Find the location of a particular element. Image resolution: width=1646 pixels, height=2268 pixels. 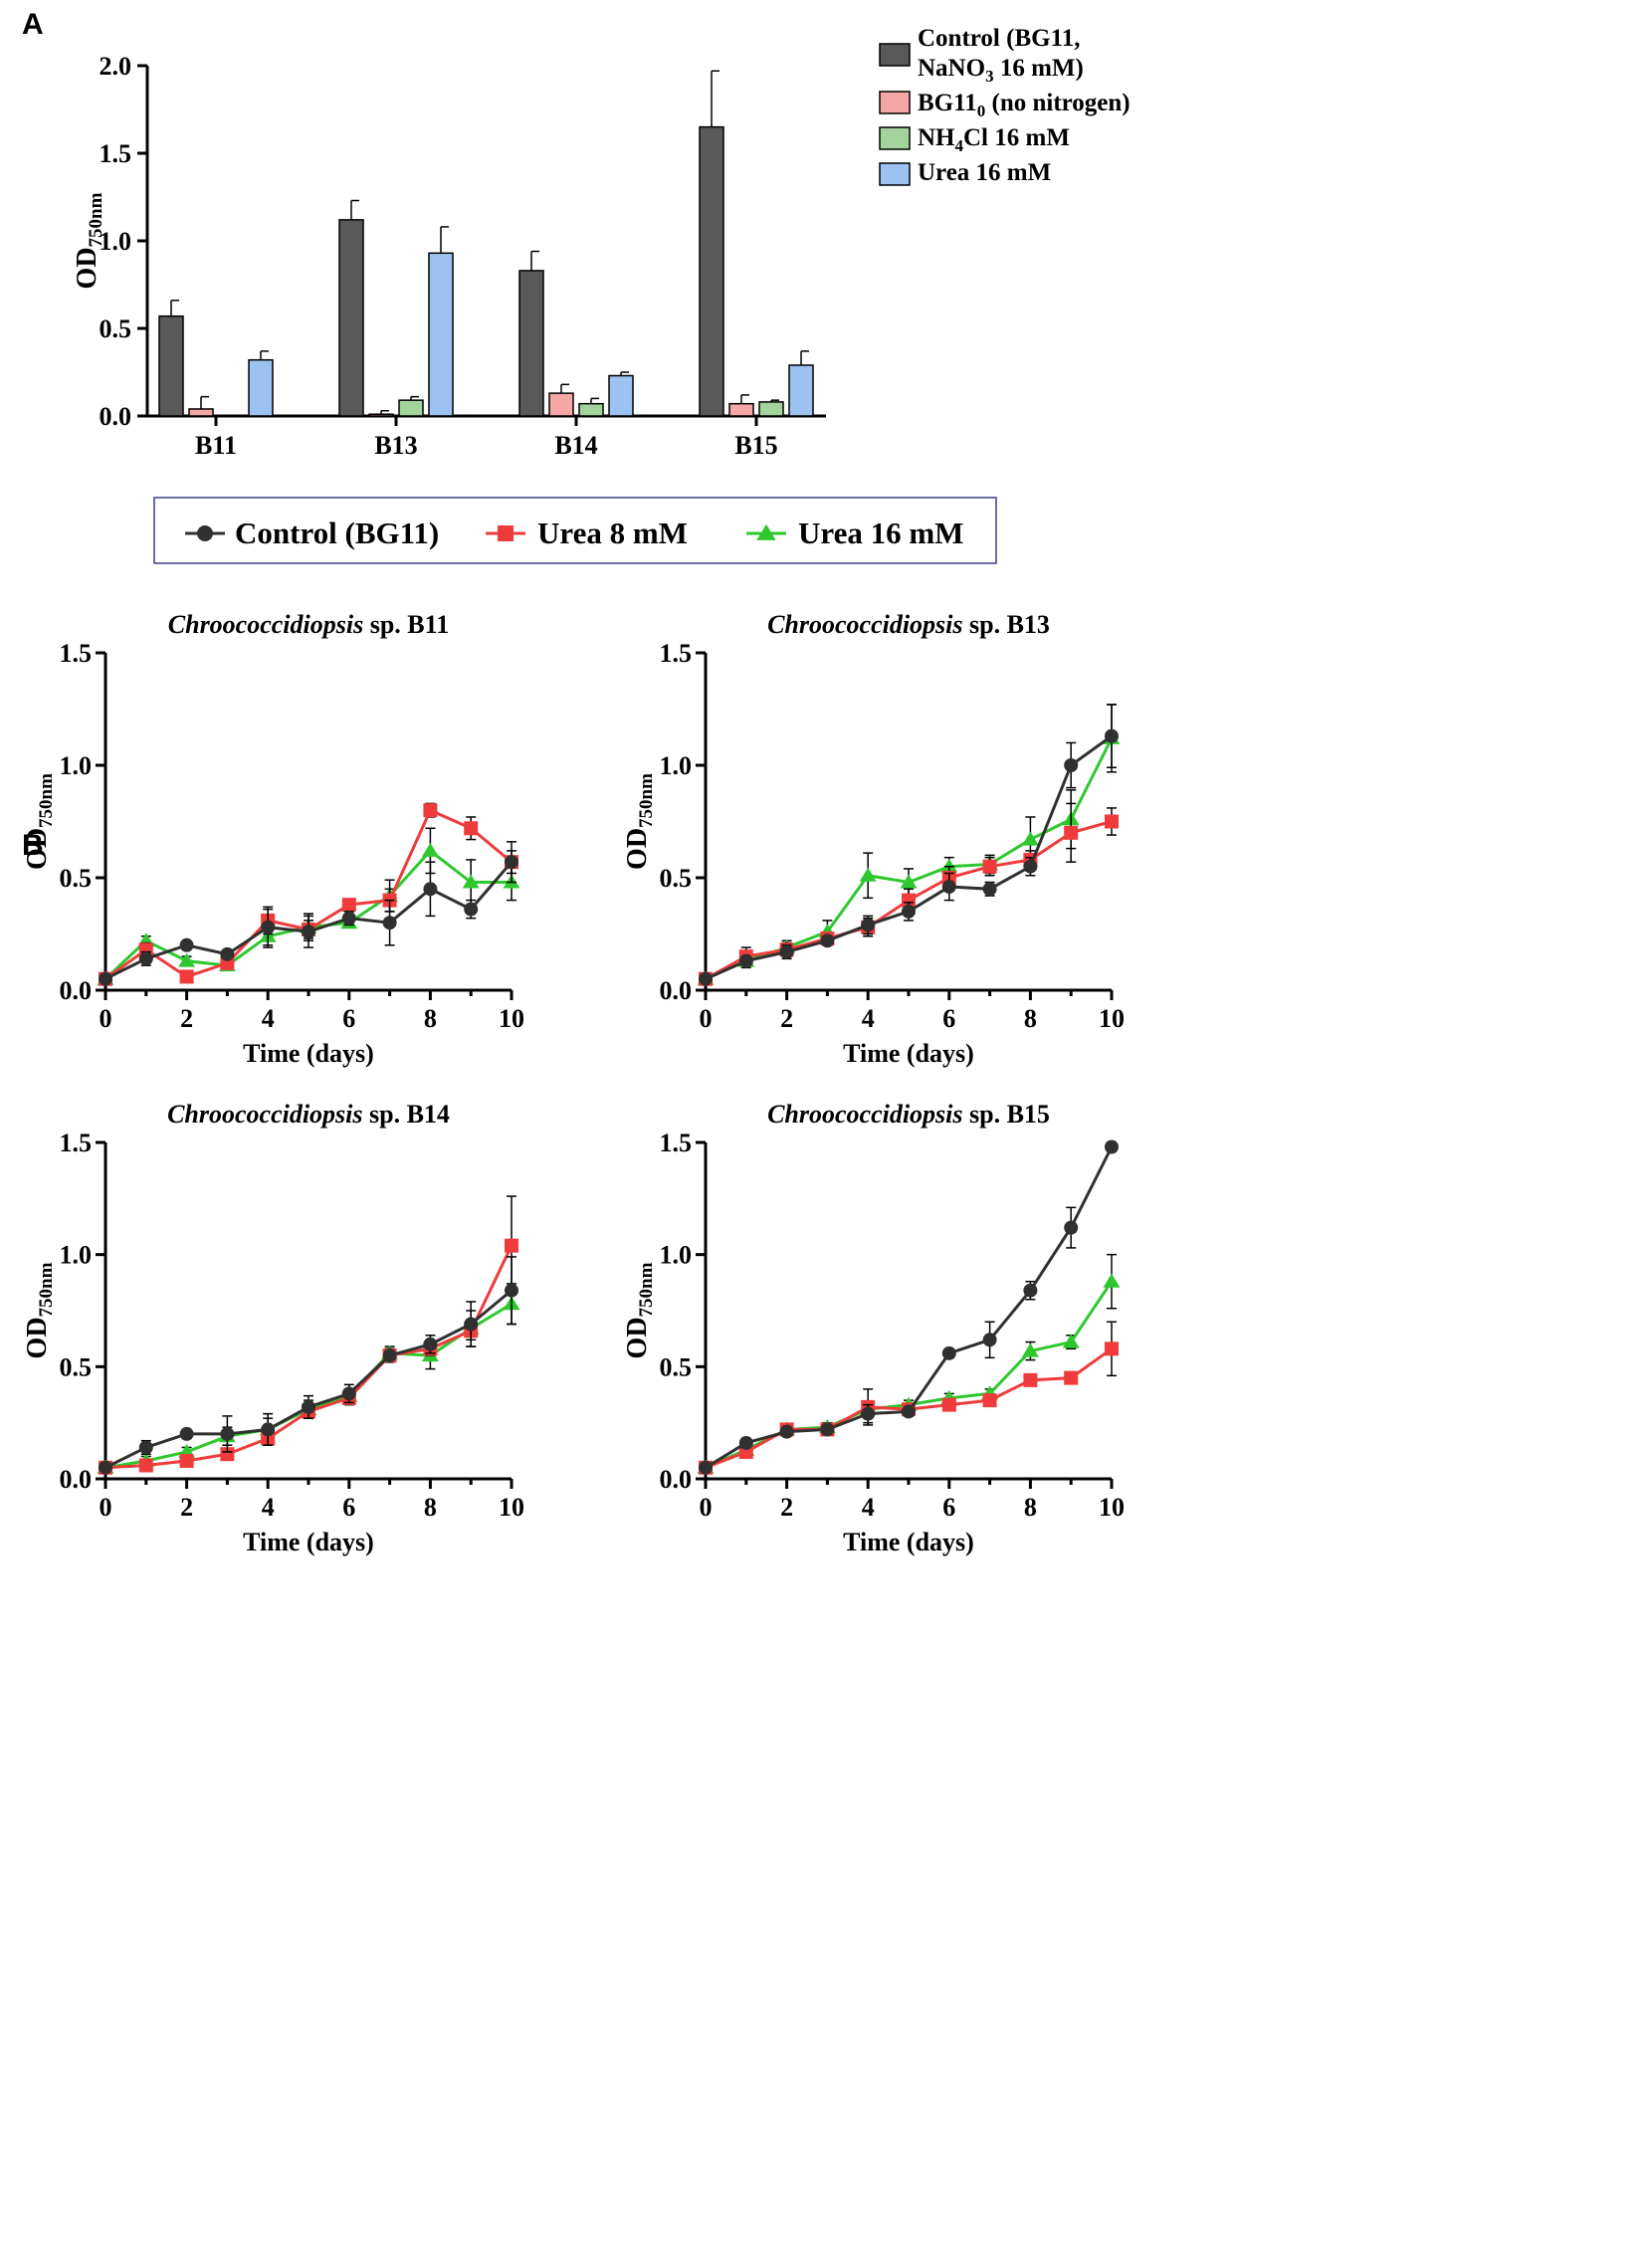

legend-b-label-urea-16-mm: Urea 16 mM is located at coordinates (880, 532).